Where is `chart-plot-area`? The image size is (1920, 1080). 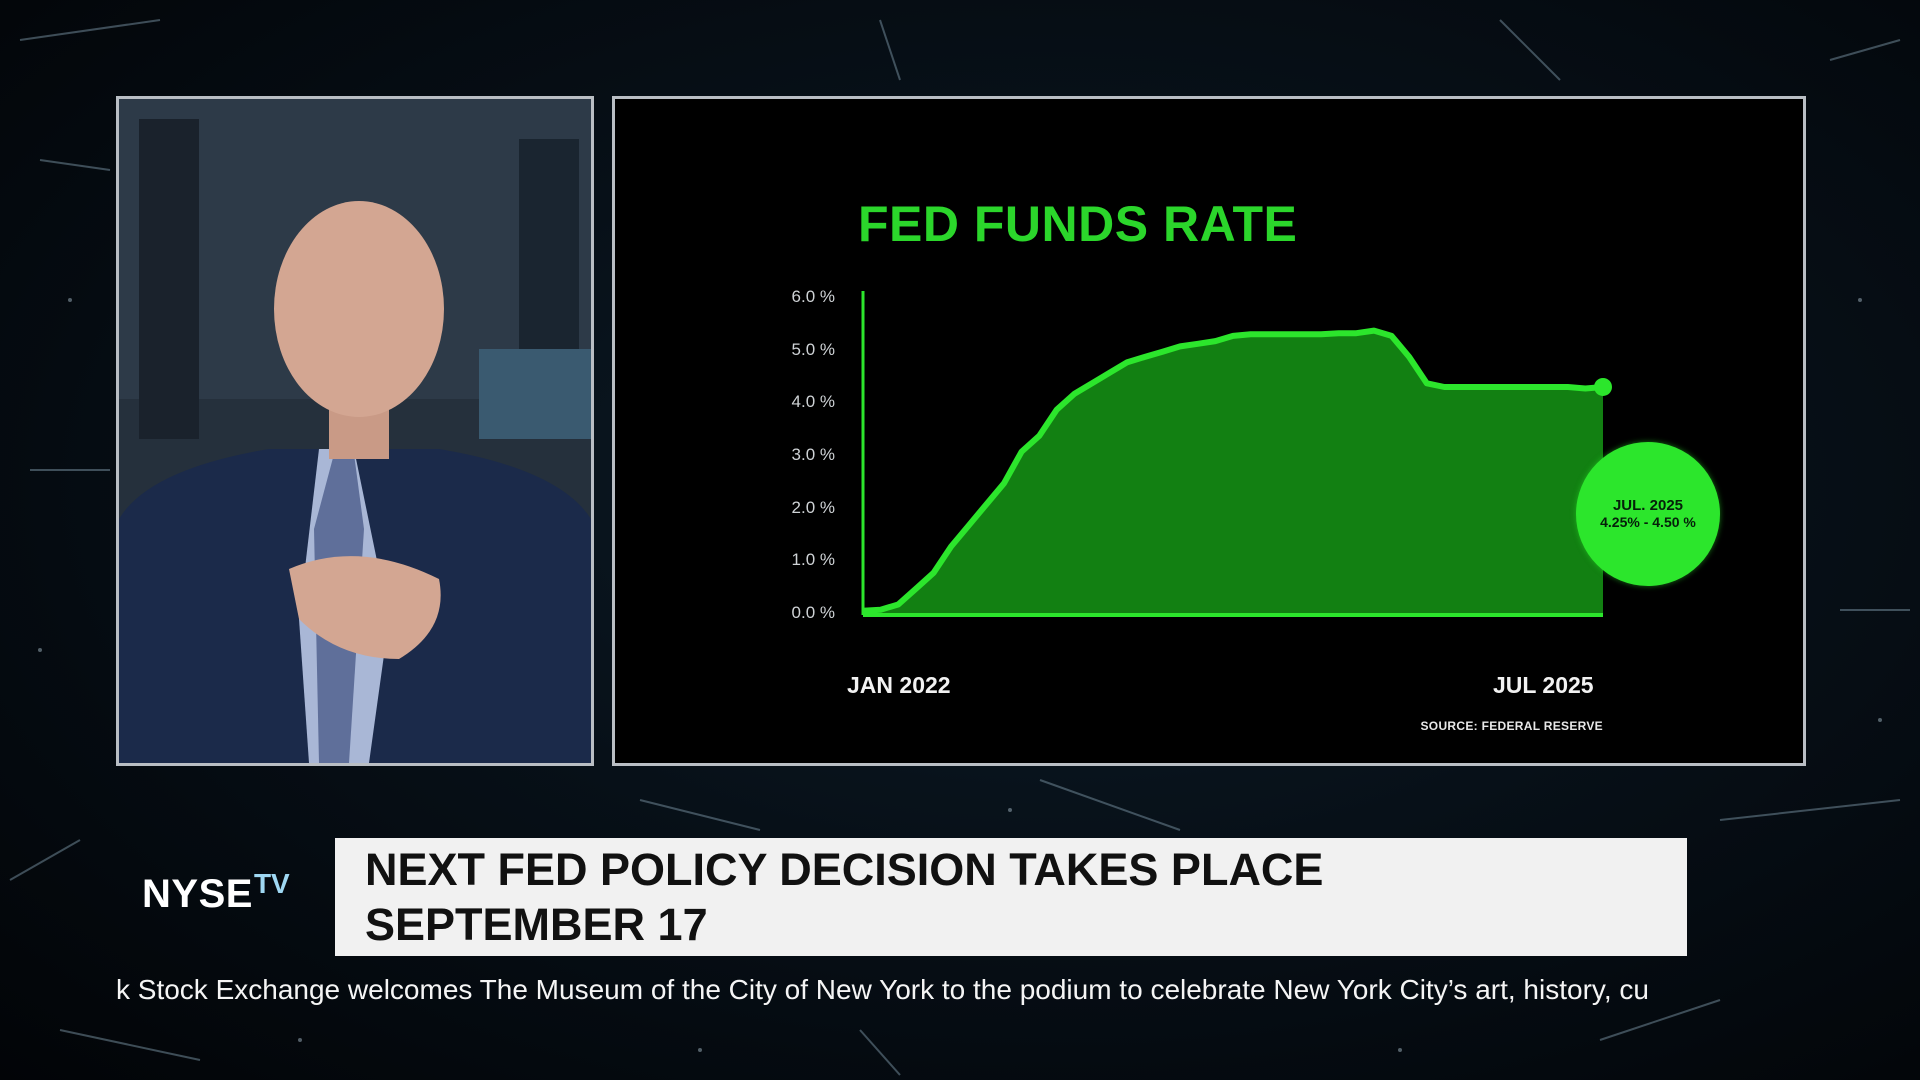
chart-plot-area is located at coordinates (1236, 454).